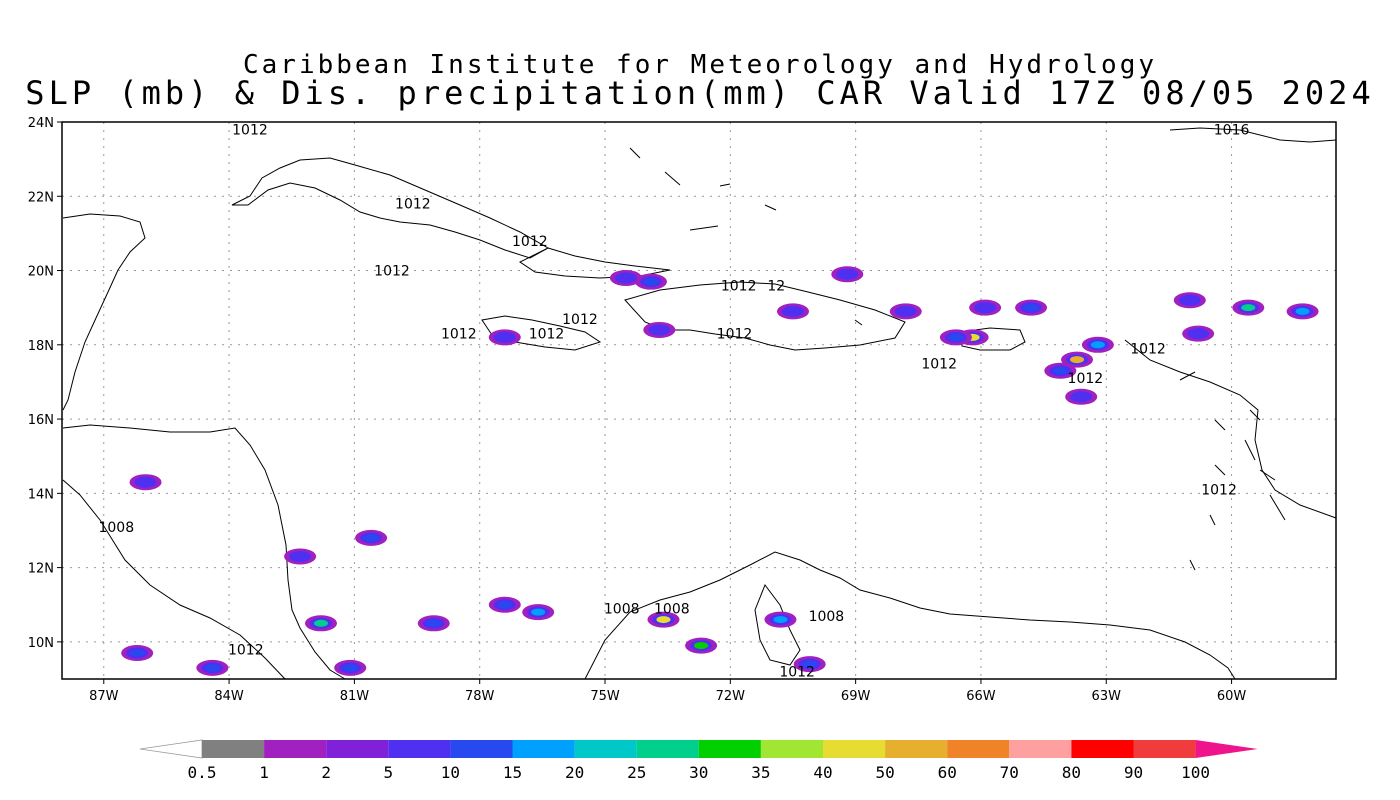 This screenshot has width=1400, height=800. Describe the element at coordinates (595, 263) in the screenshot. I see `cuba-east-coastline` at that location.